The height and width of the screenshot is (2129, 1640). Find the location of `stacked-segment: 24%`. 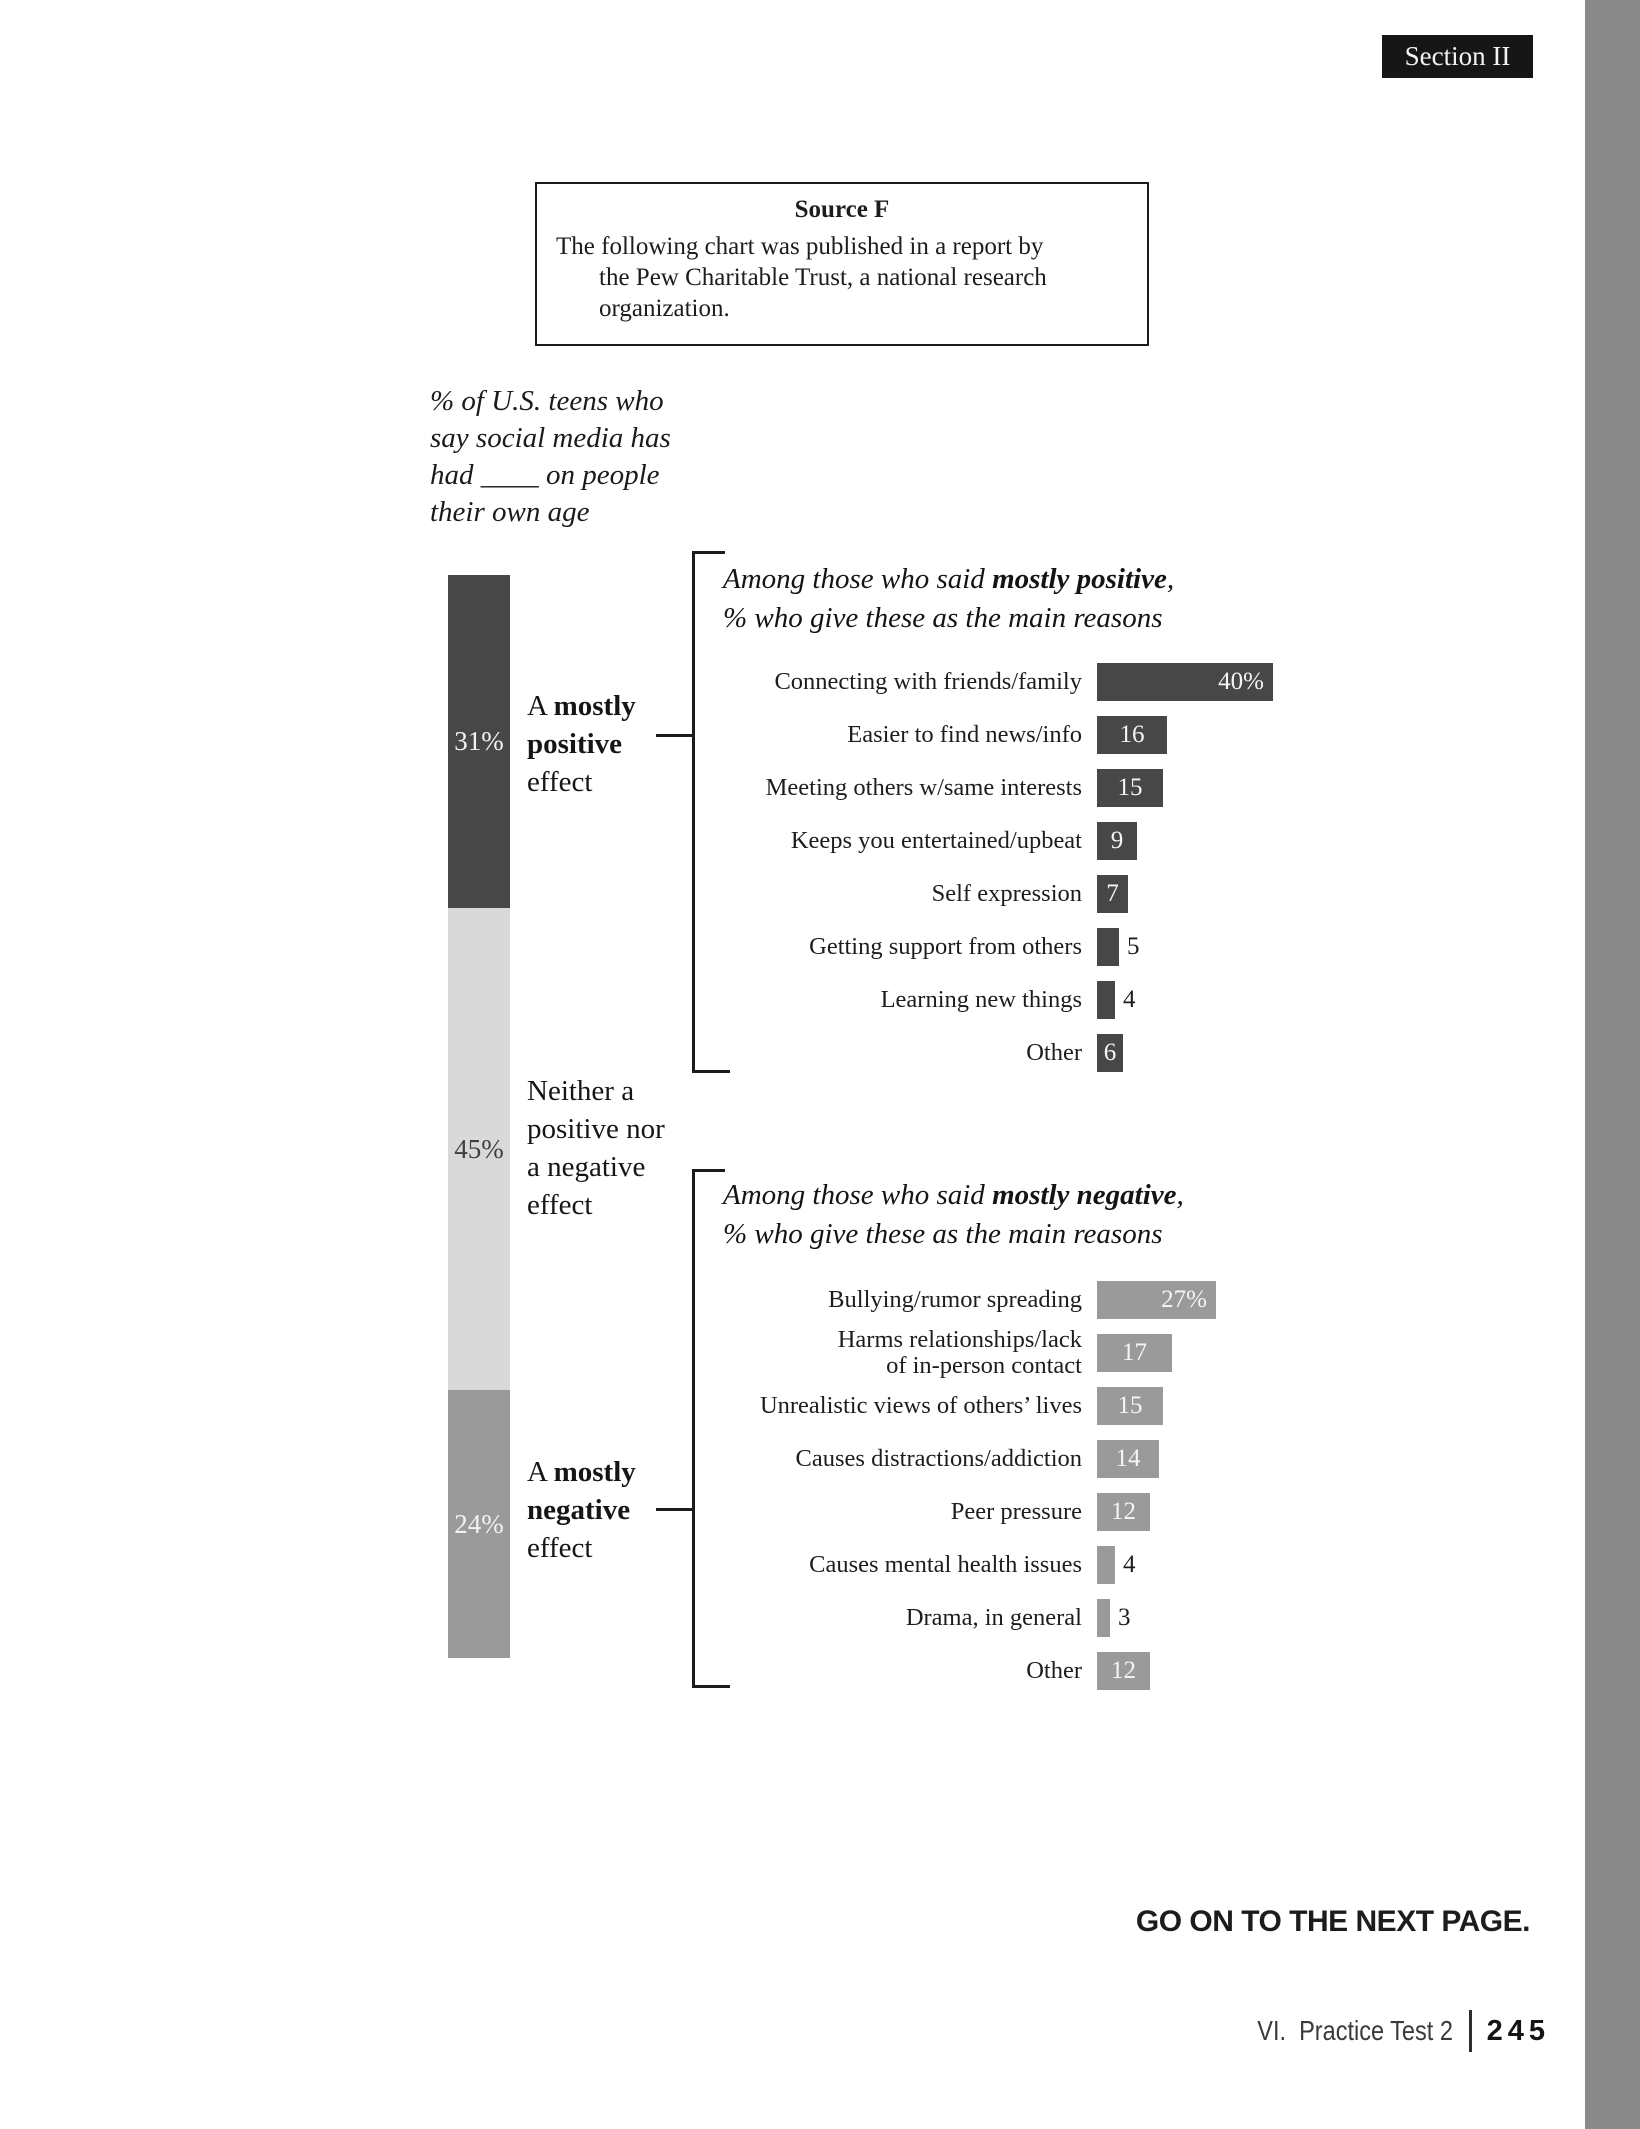

stacked-segment: 24% is located at coordinates (479, 1524).